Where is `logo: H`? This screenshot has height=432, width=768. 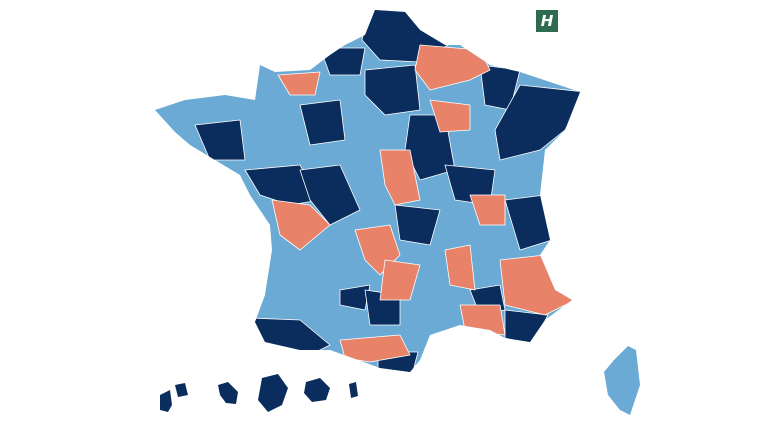
logo: H is located at coordinates (547, 21).